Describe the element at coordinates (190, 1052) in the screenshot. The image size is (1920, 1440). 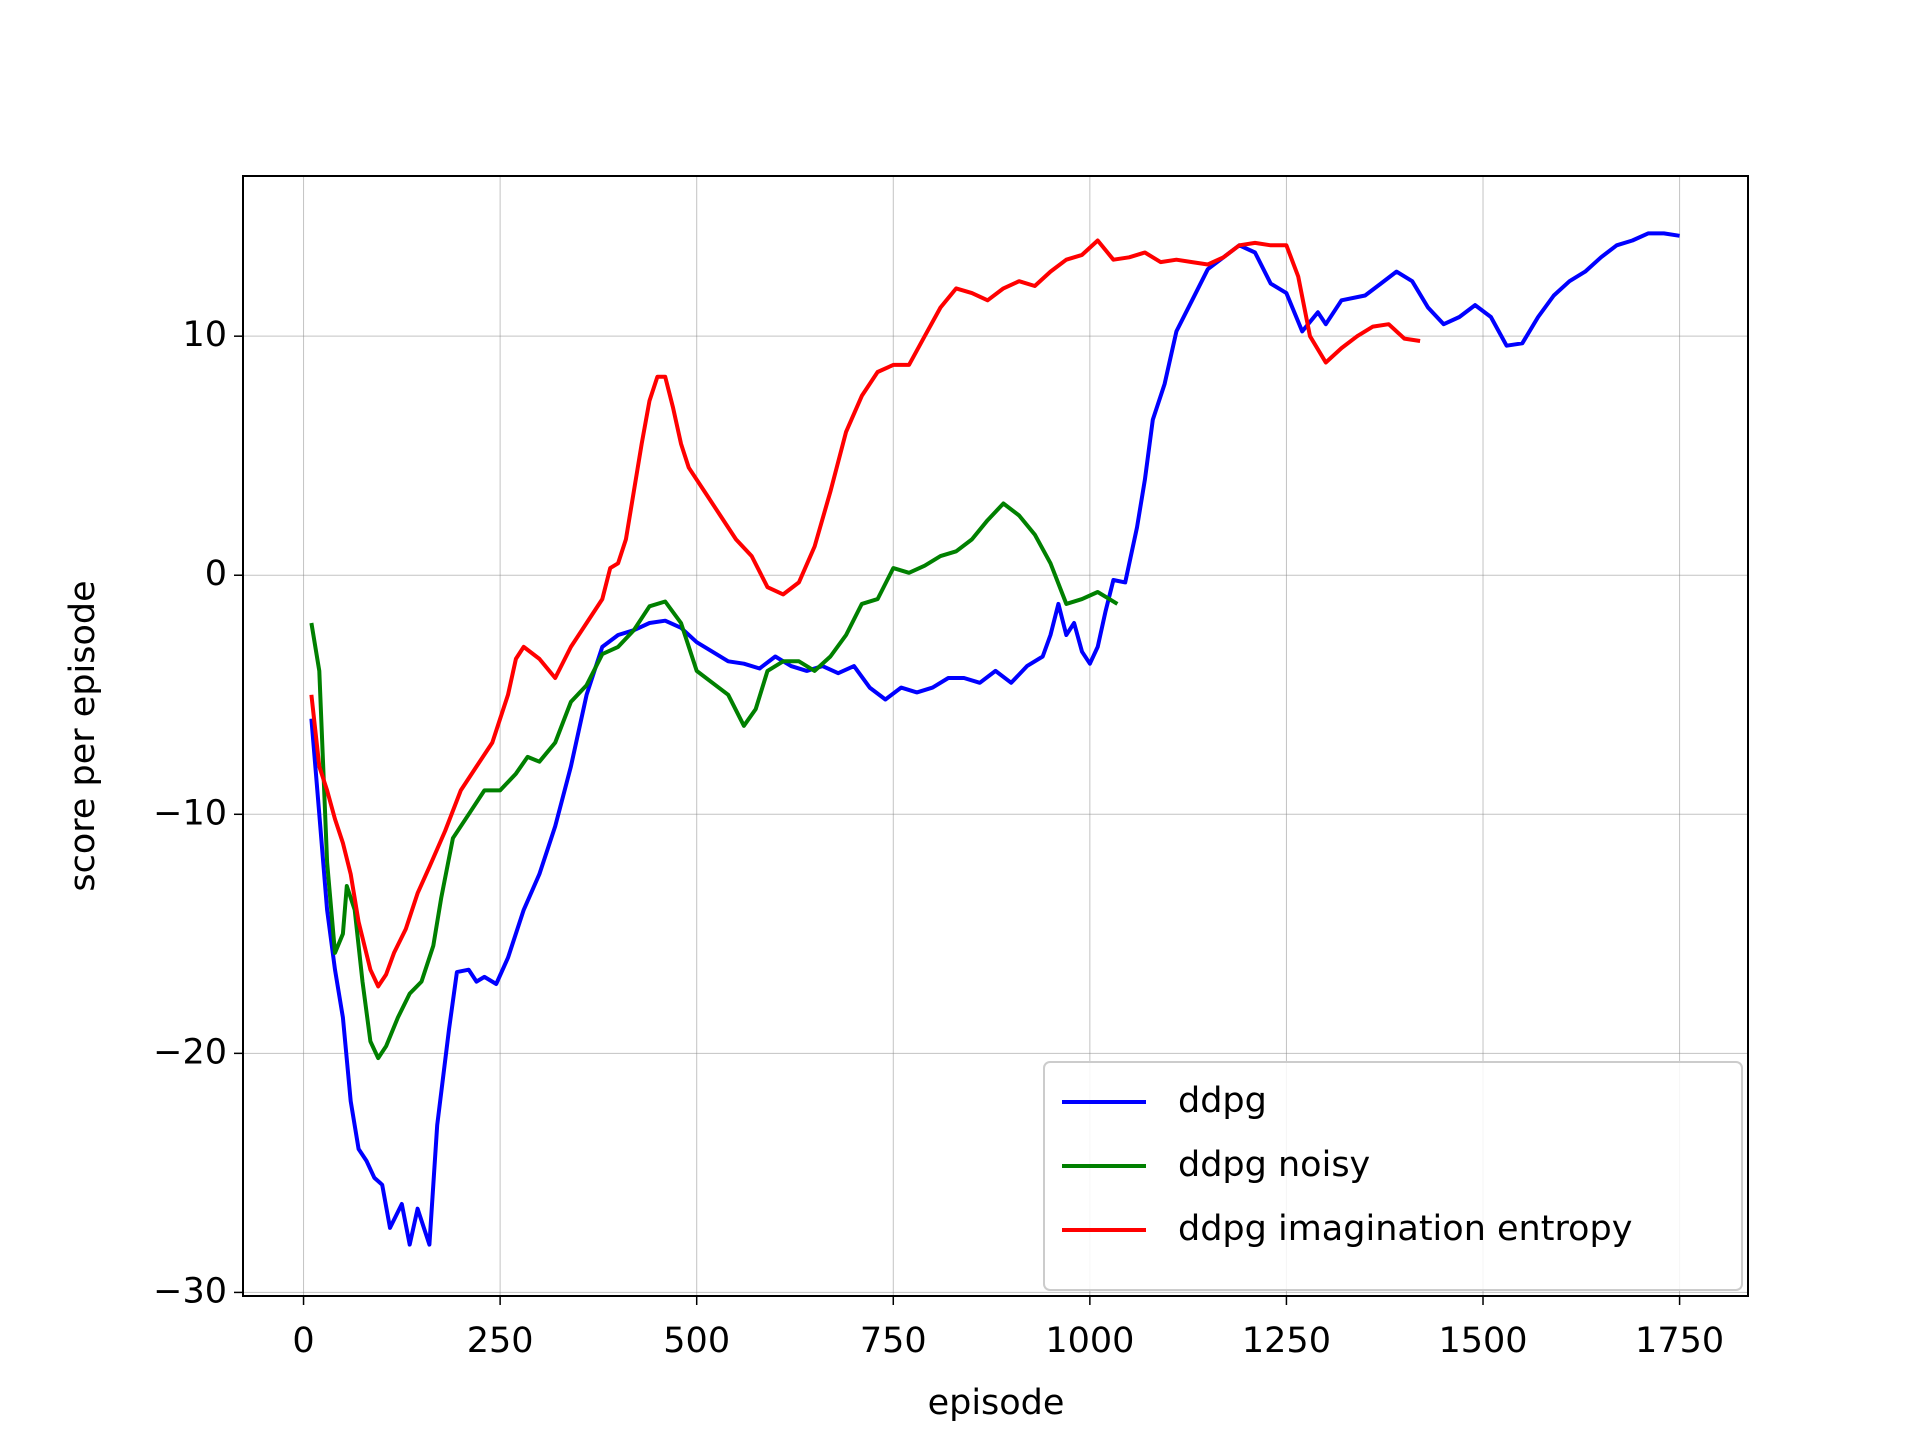
I see `y-tick-label: −20` at that location.